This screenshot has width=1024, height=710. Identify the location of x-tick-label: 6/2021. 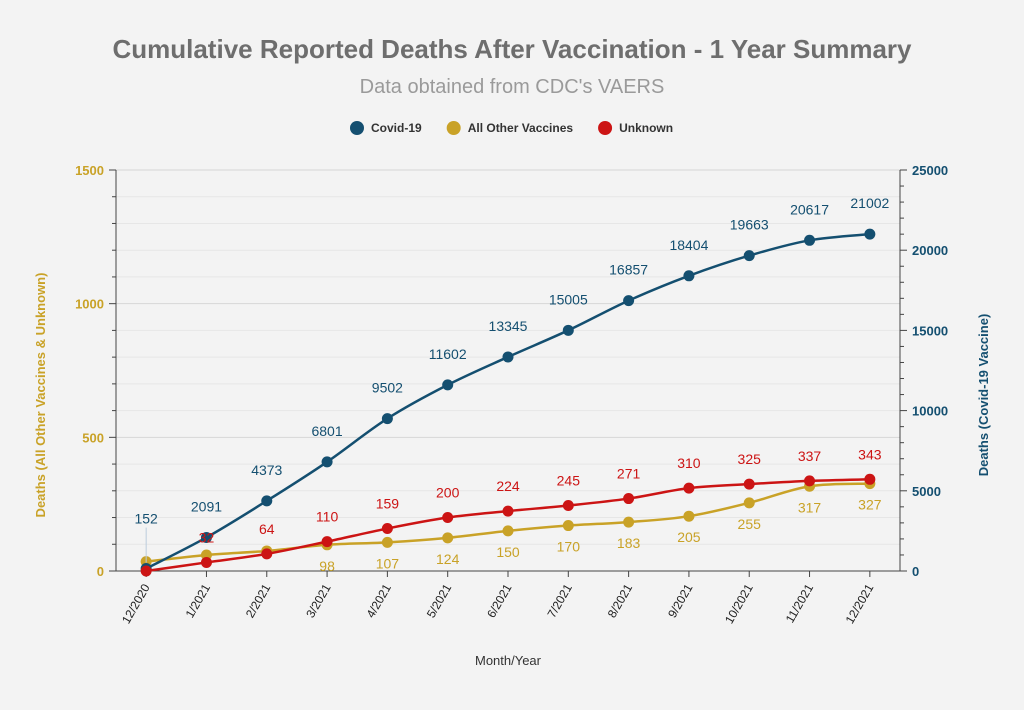
(499, 600).